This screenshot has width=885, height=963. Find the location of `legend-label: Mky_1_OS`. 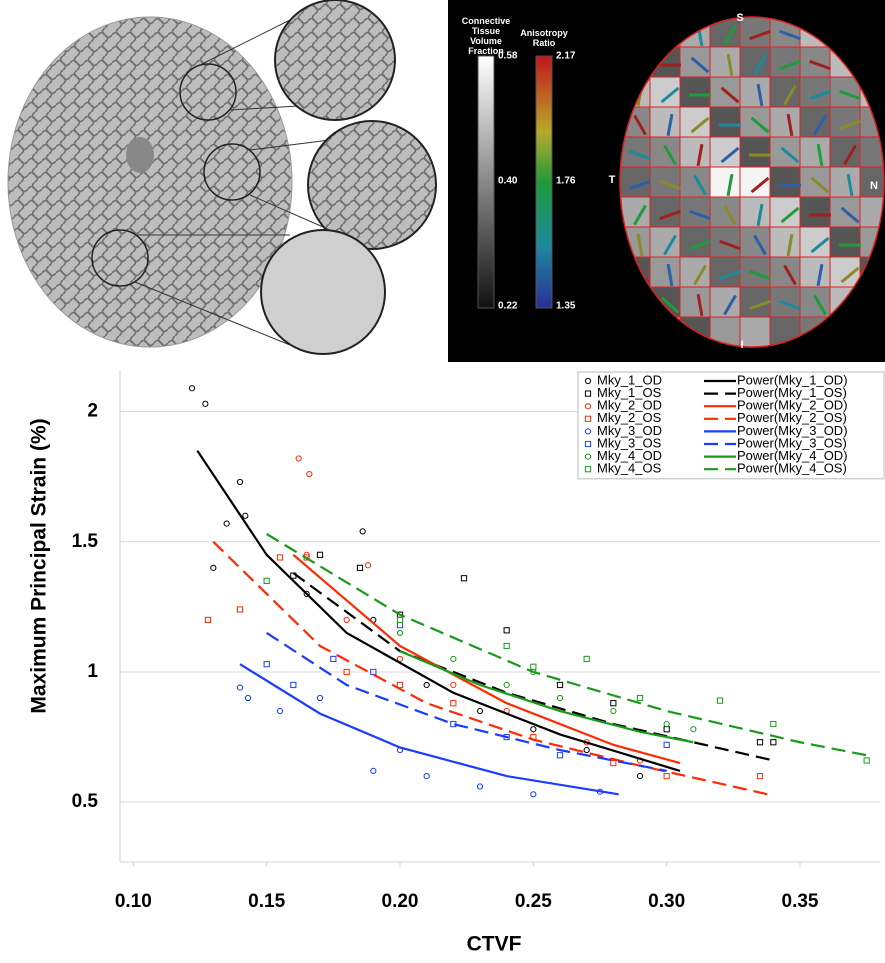

legend-label: Mky_1_OS is located at coordinates (629, 392).